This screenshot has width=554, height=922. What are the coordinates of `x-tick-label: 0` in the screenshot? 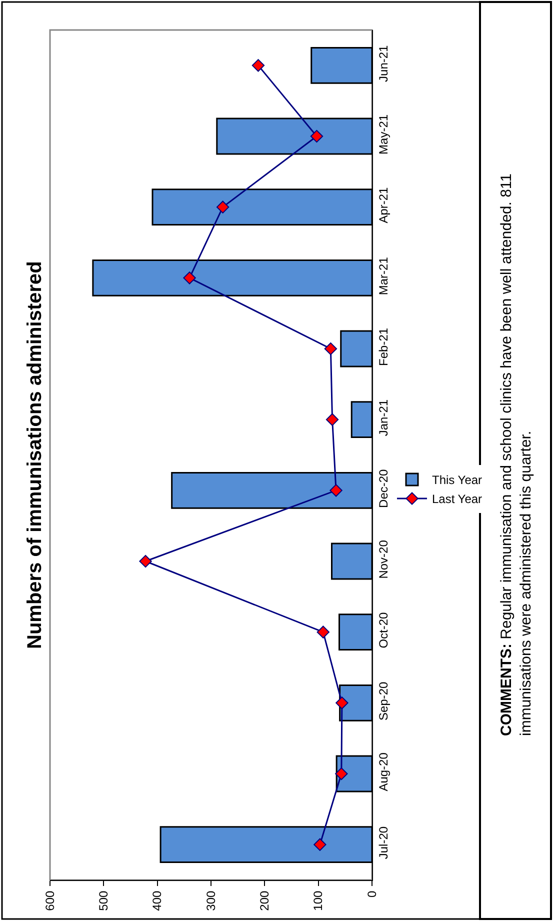 It's located at (371, 894).